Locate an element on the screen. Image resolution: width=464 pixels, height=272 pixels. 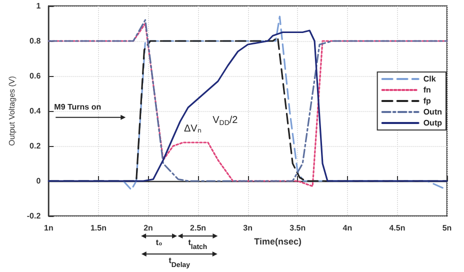
x-tick-label: 5n is located at coordinates (447, 228).